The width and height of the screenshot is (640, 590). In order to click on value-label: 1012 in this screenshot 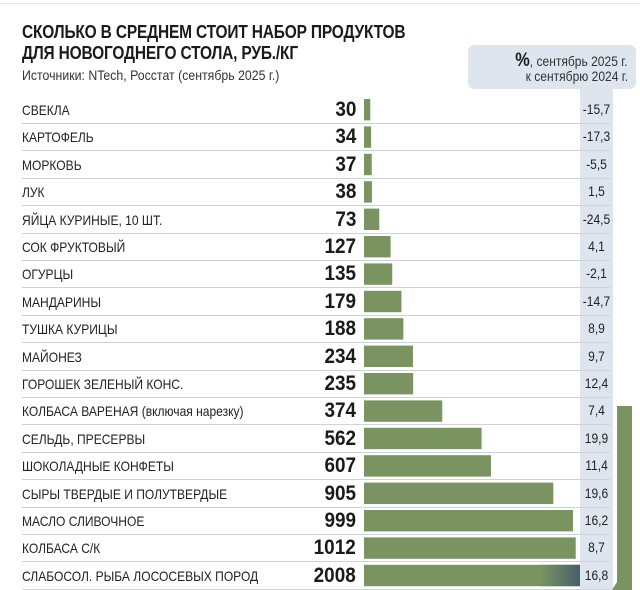, I will do `click(334, 548)`.